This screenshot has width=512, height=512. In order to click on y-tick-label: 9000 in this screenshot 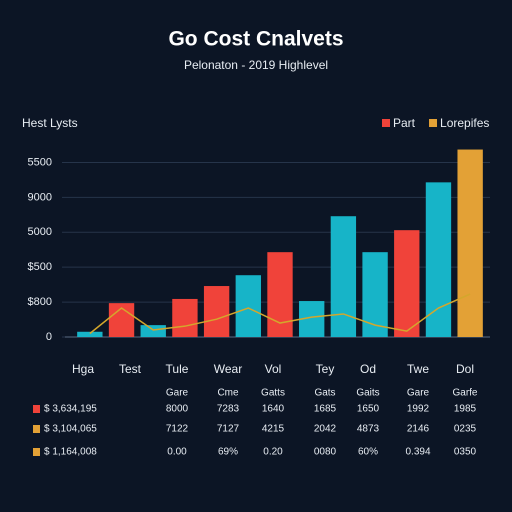, I will do `click(40, 197)`.